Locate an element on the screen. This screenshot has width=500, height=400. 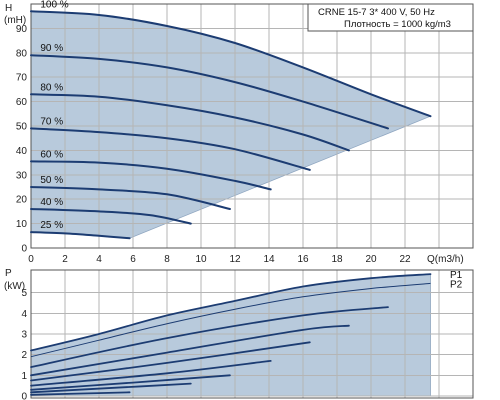
head-x-tick: 6 is located at coordinates (133, 259).